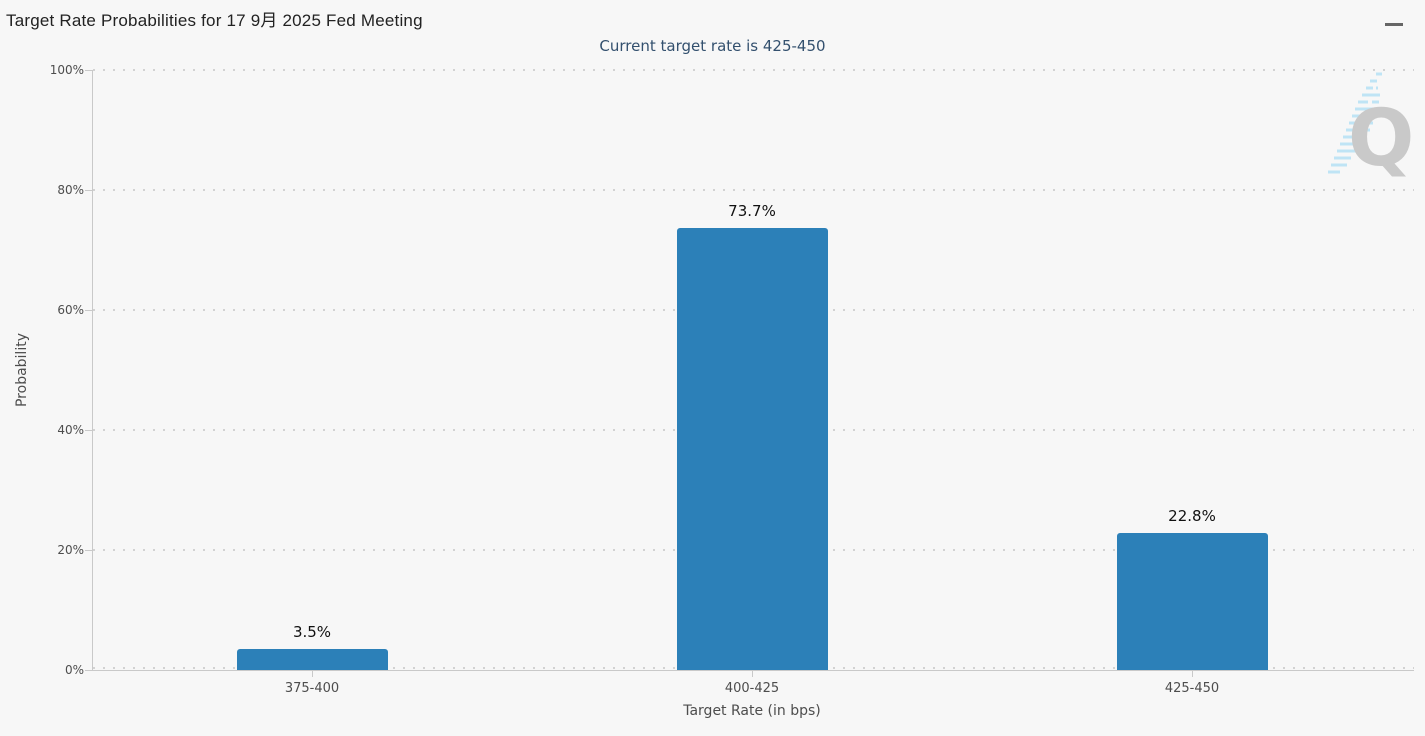 The image size is (1425, 736). I want to click on bar-value-label: 73.7%, so click(752, 211).